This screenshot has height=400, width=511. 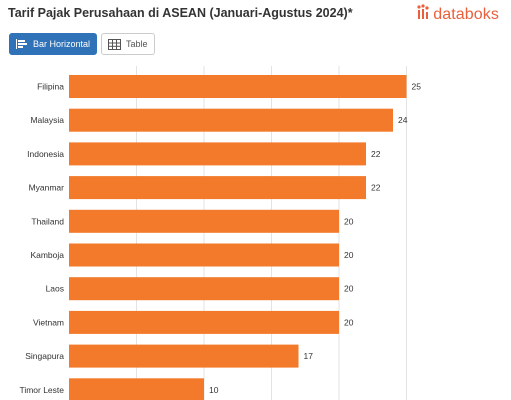 I want to click on category-label-timor-leste: Timor Leste, so click(x=41, y=390).